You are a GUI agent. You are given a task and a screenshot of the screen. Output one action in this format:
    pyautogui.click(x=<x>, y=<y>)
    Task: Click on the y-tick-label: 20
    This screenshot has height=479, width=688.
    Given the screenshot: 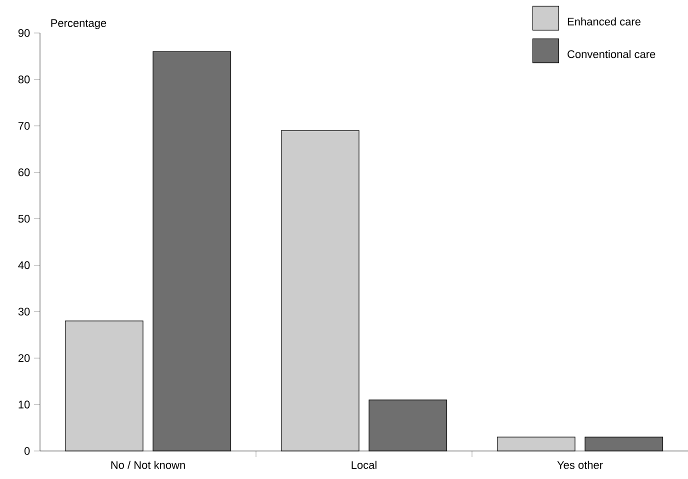 What is the action you would take?
    pyautogui.click(x=24, y=358)
    